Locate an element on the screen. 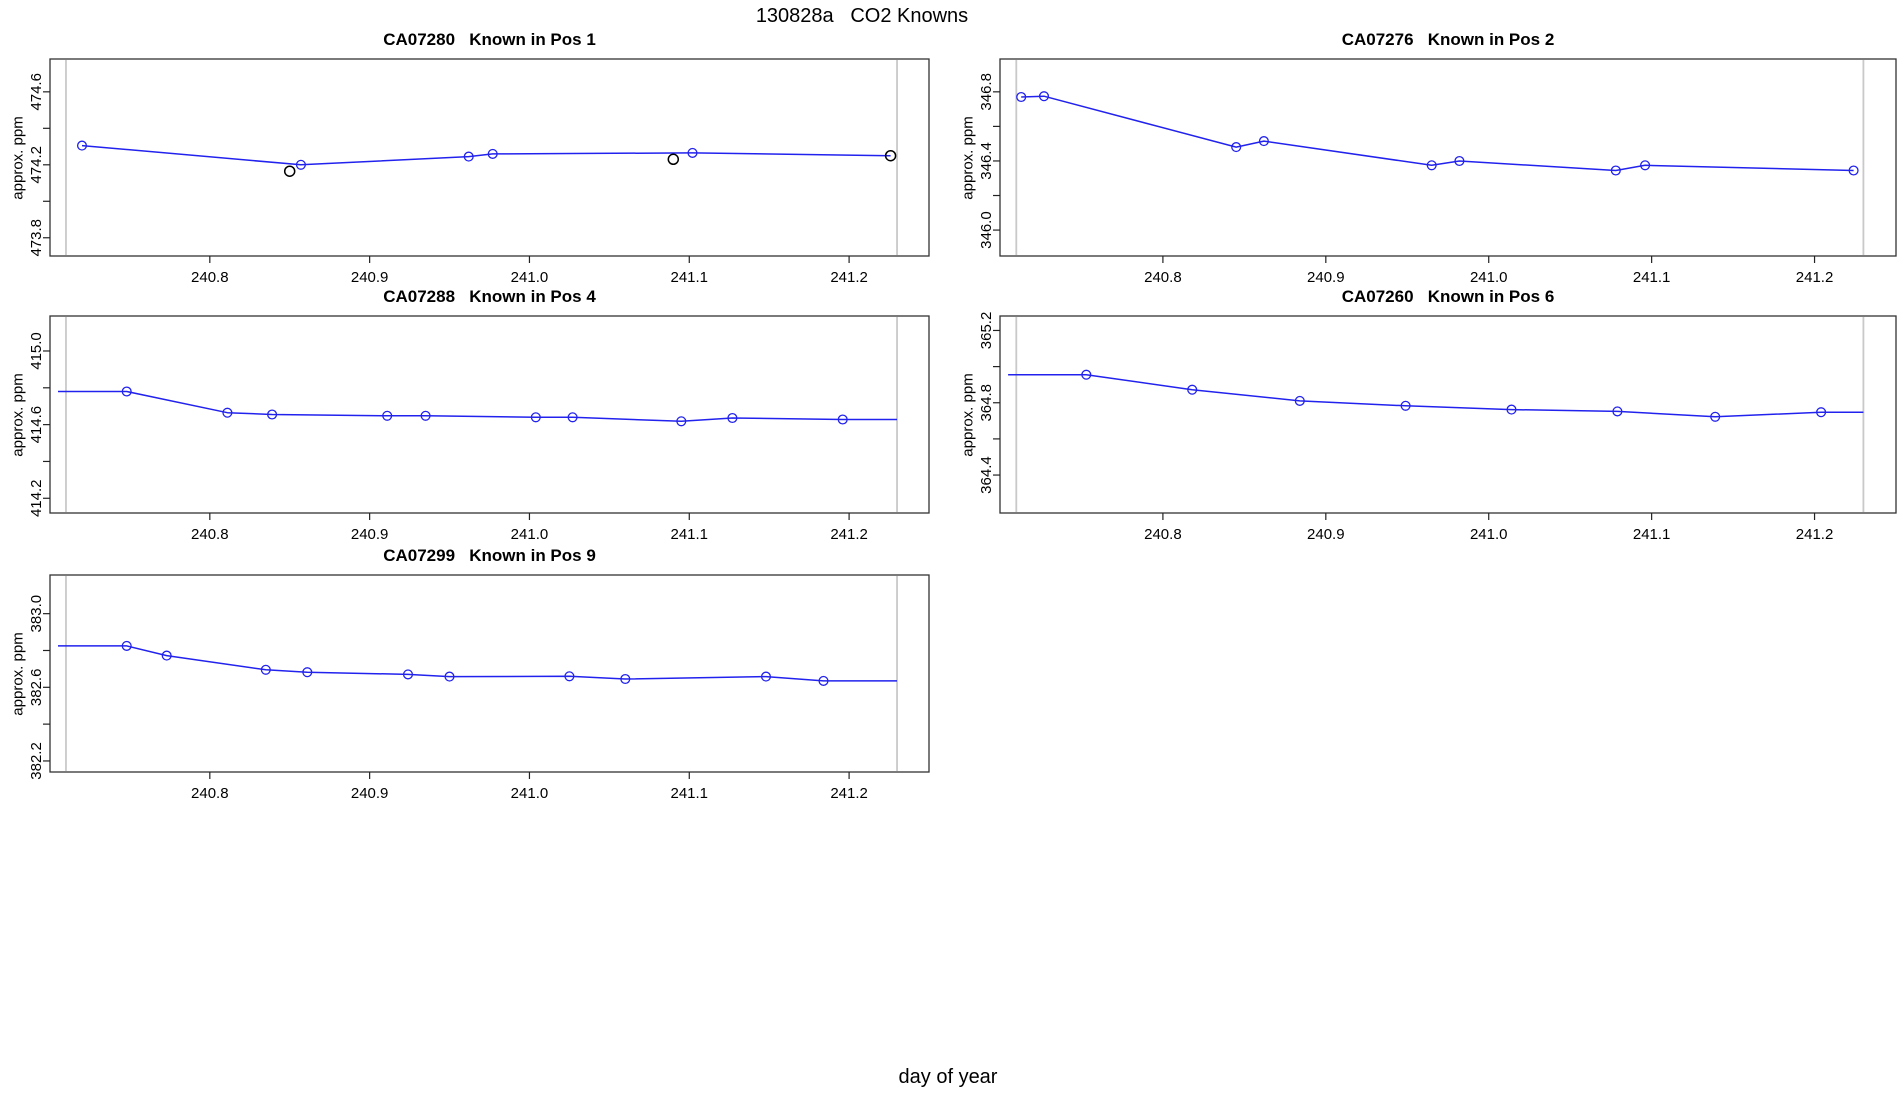 The image size is (1900, 1100). plot-panel-4: 240.8 240.9 241.0 241.1 241.2 364.4 364.8 365.2 is located at coordinates (1437, 427).